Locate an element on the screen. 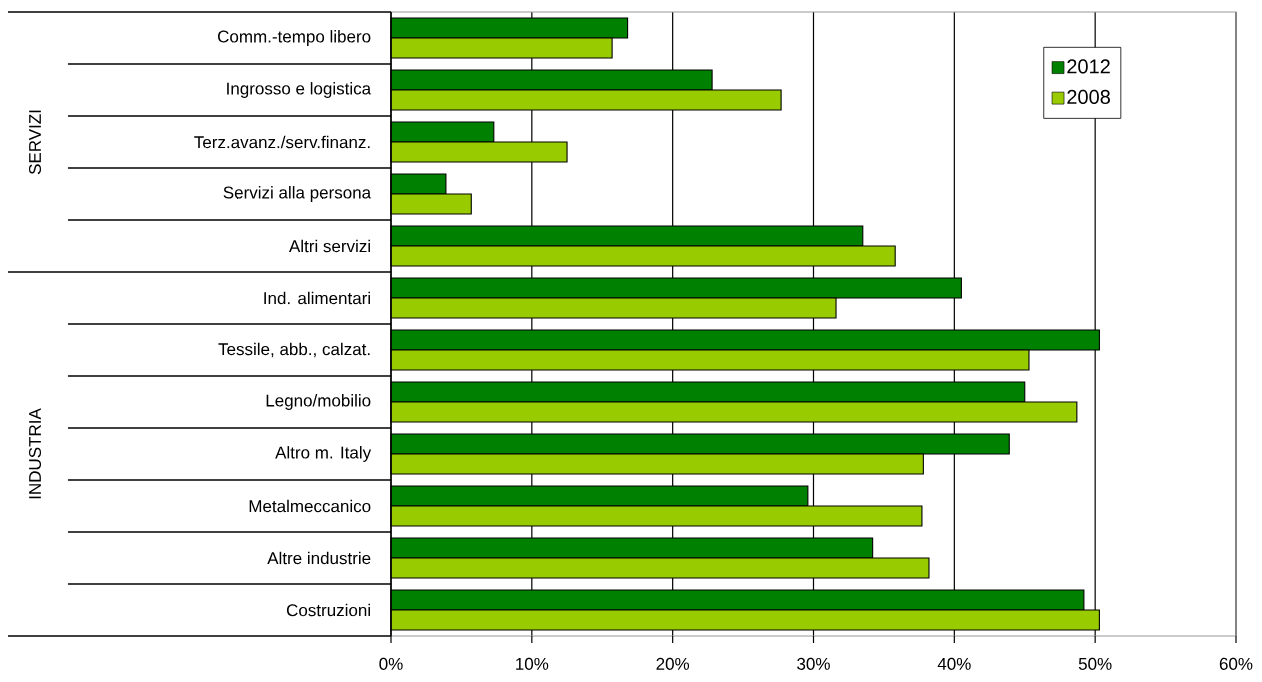 Image resolution: width=1262 pixels, height=682 pixels. x-tick-label: 20% is located at coordinates (673, 663).